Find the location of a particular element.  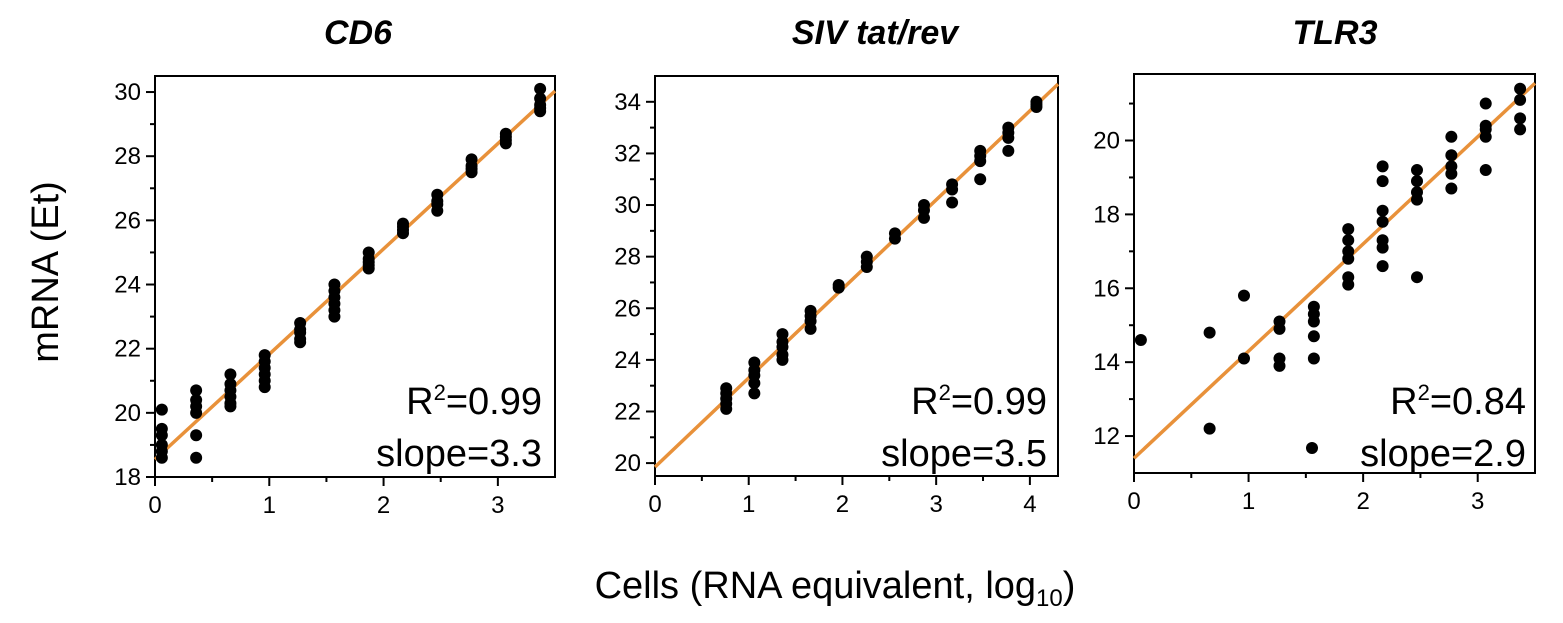

y-tick-label: 22 is located at coordinates (127, 349).